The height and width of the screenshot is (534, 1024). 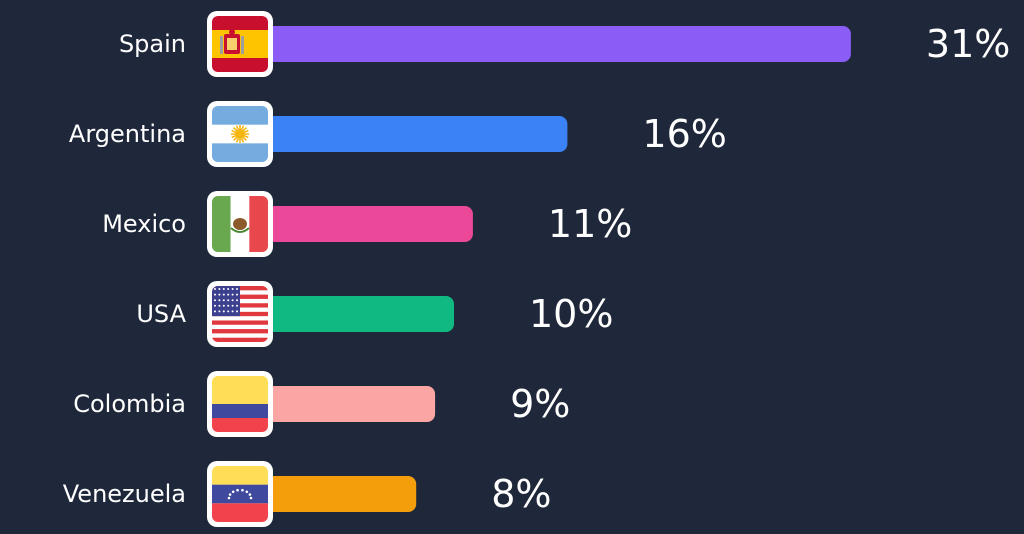 What do you see at coordinates (129, 404) in the screenshot?
I see `category-label: Colombia` at bounding box center [129, 404].